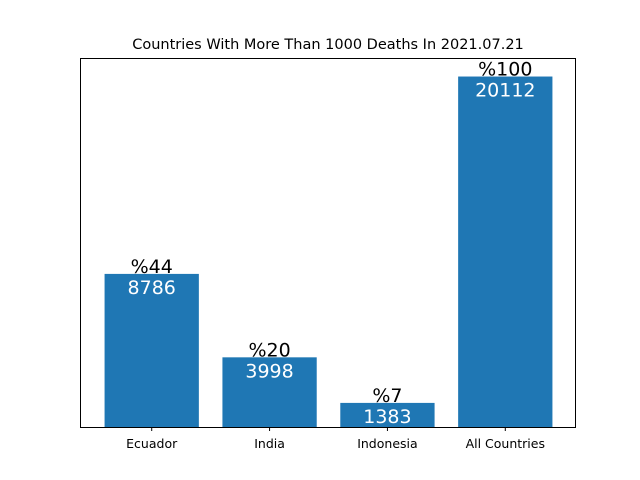 The height and width of the screenshot is (480, 640). I want to click on value-label-3: 20112, so click(505, 91).